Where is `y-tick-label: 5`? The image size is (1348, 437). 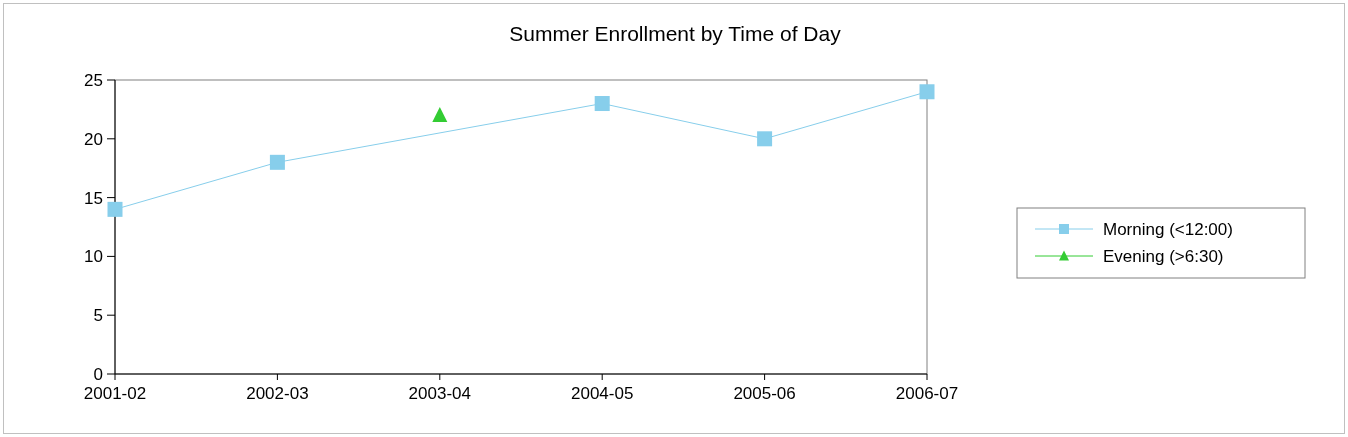 y-tick-label: 5 is located at coordinates (98, 316).